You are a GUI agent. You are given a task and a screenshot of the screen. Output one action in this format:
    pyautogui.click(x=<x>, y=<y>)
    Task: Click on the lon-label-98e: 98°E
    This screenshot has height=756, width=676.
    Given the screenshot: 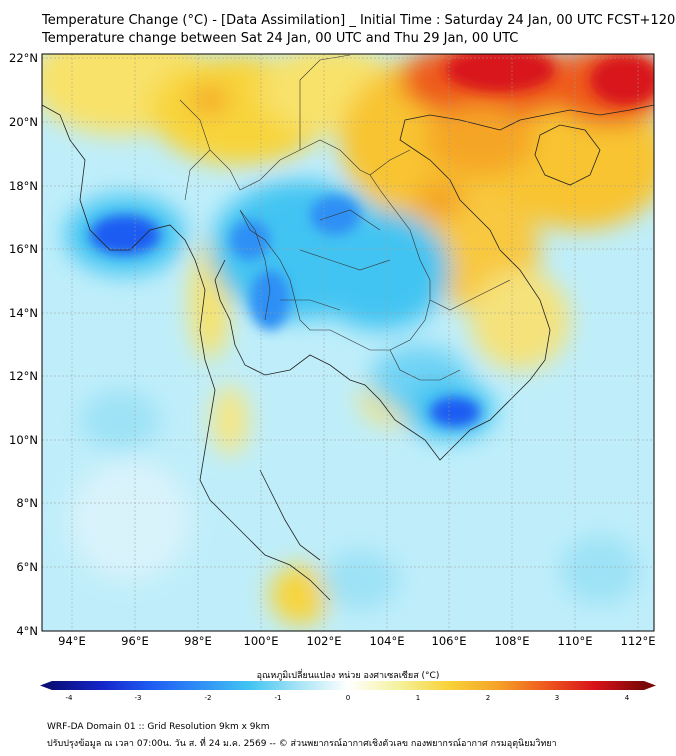 What is the action you would take?
    pyautogui.click(x=198, y=641)
    